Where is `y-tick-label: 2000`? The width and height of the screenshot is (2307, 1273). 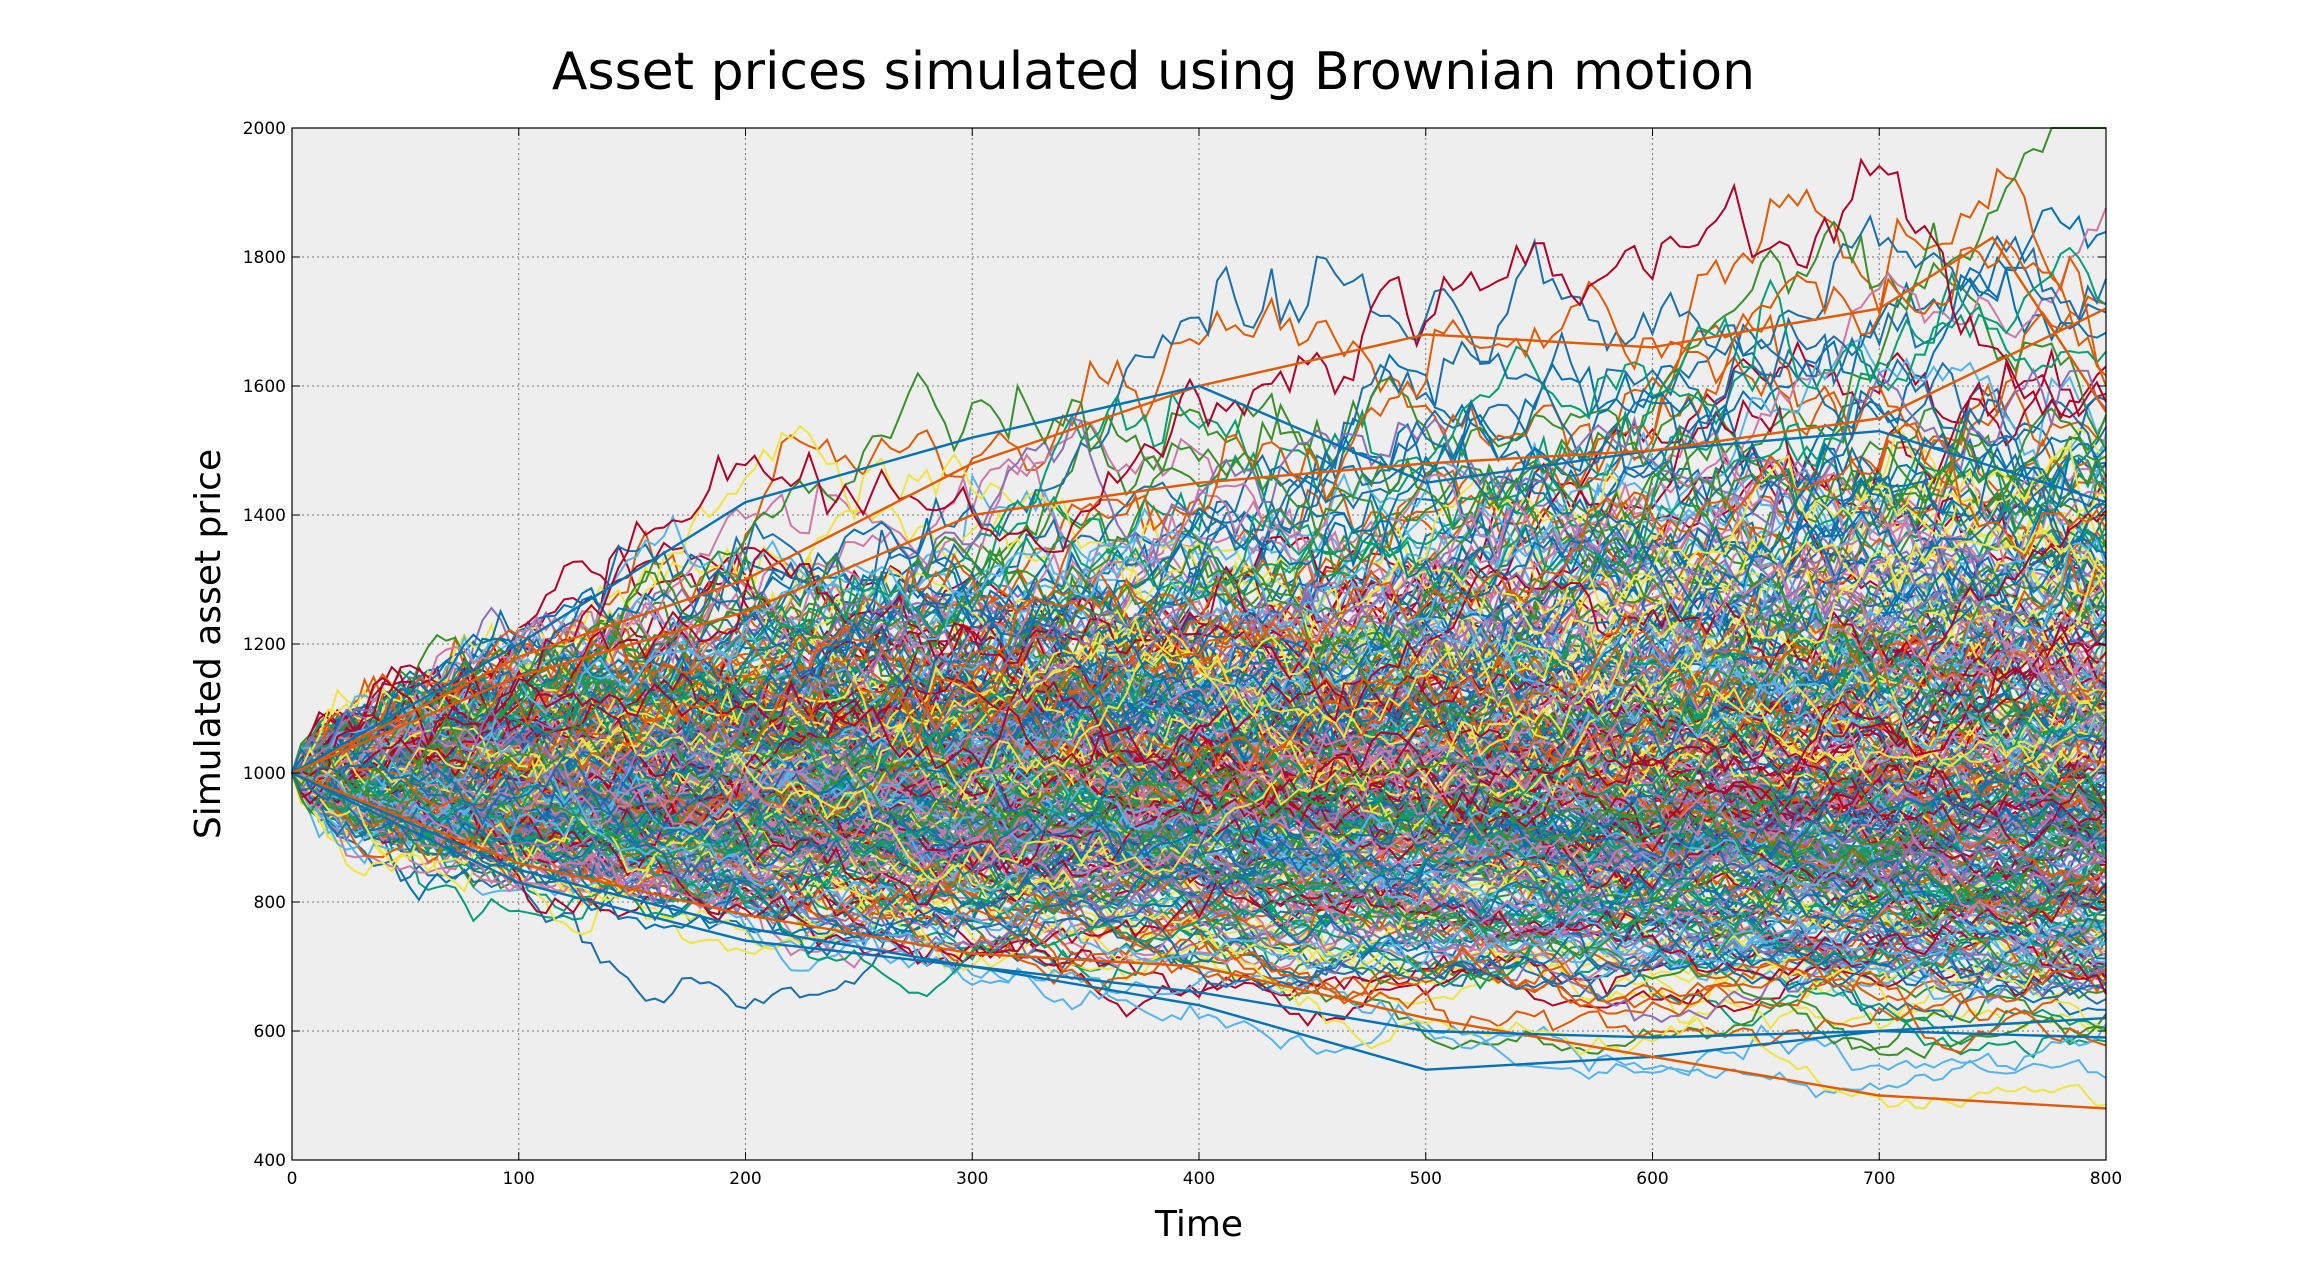
y-tick-label: 2000 is located at coordinates (264, 129).